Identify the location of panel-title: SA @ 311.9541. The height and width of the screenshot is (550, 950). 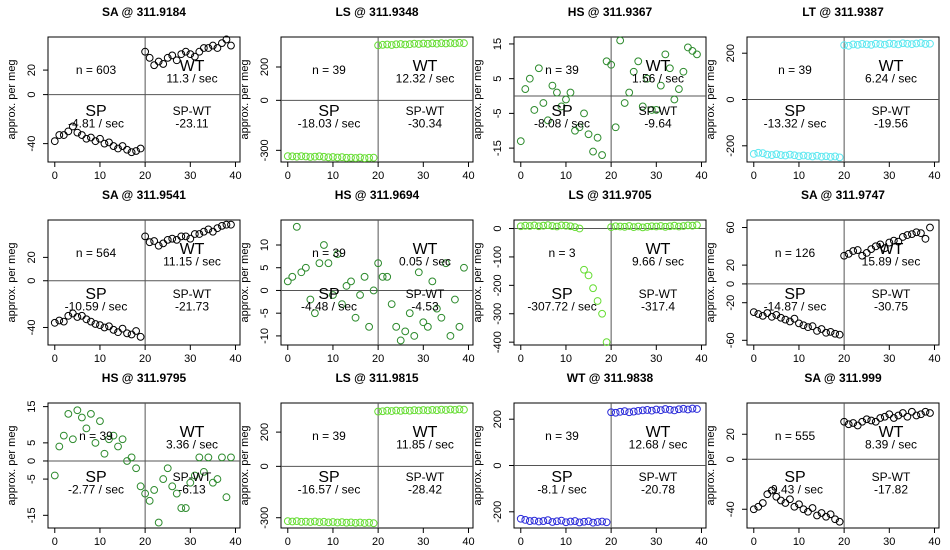
(144, 195).